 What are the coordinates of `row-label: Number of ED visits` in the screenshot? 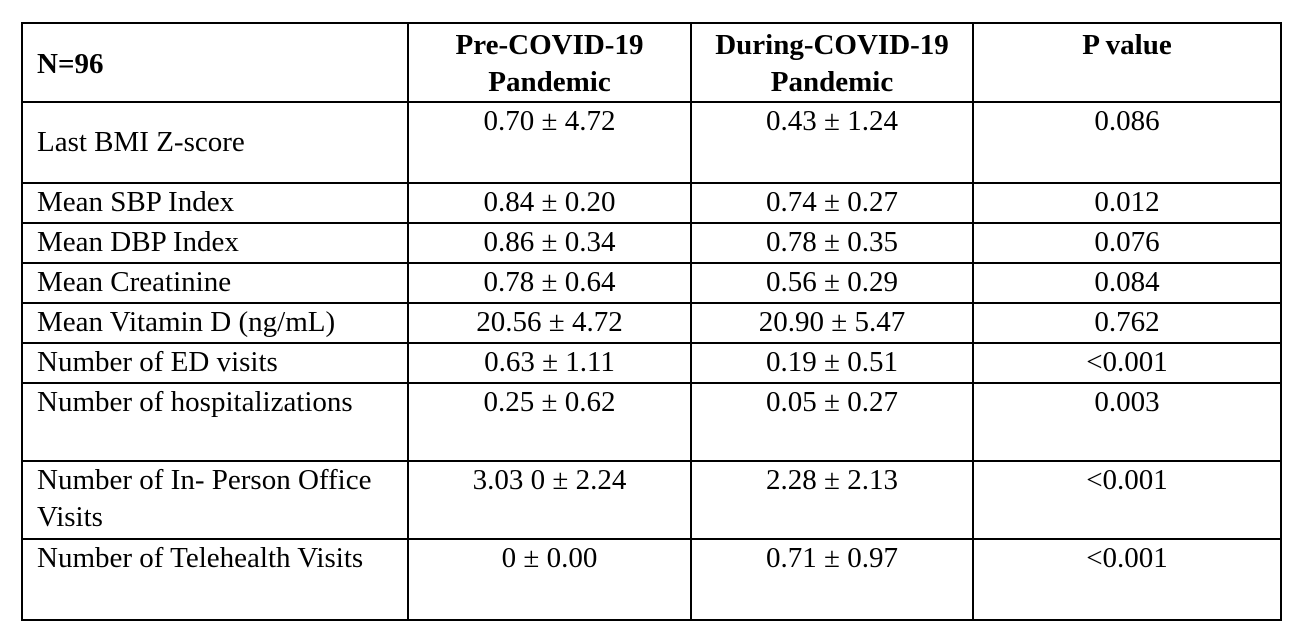 It's located at (215, 363).